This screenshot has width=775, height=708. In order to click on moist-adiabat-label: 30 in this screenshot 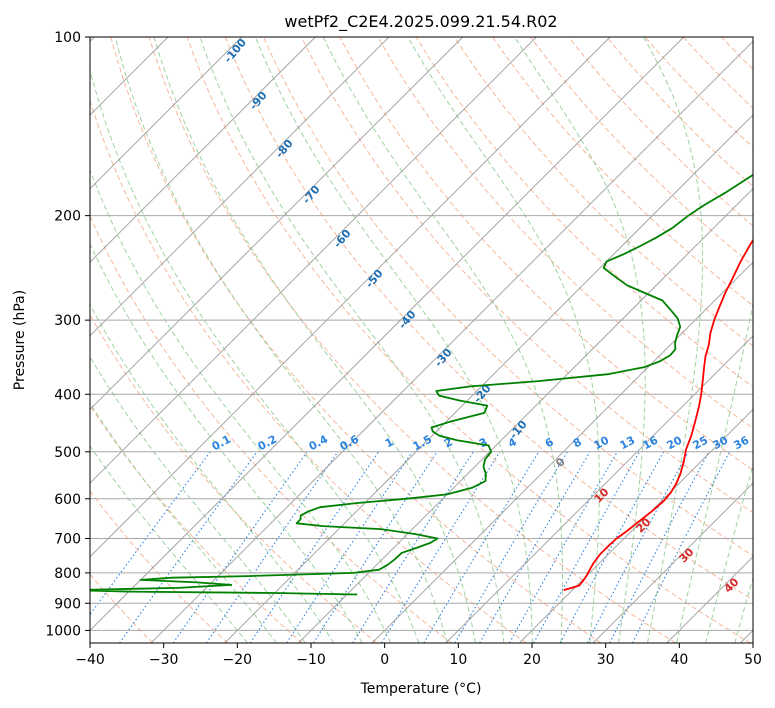, I will do `click(687, 555)`.